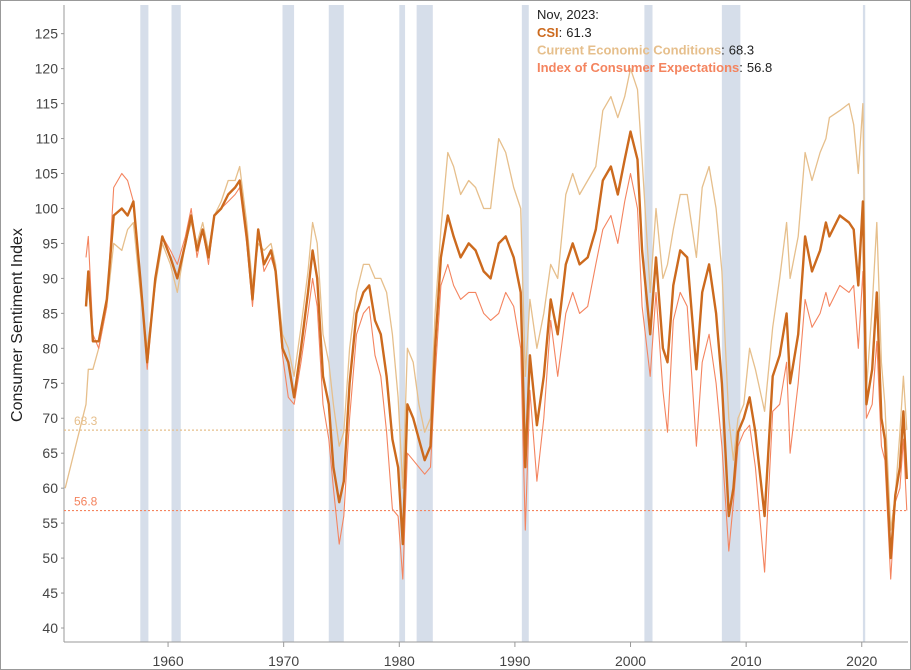 The width and height of the screenshot is (911, 670). Describe the element at coordinates (399, 661) in the screenshot. I see `x-tick-label: 1980` at that location.